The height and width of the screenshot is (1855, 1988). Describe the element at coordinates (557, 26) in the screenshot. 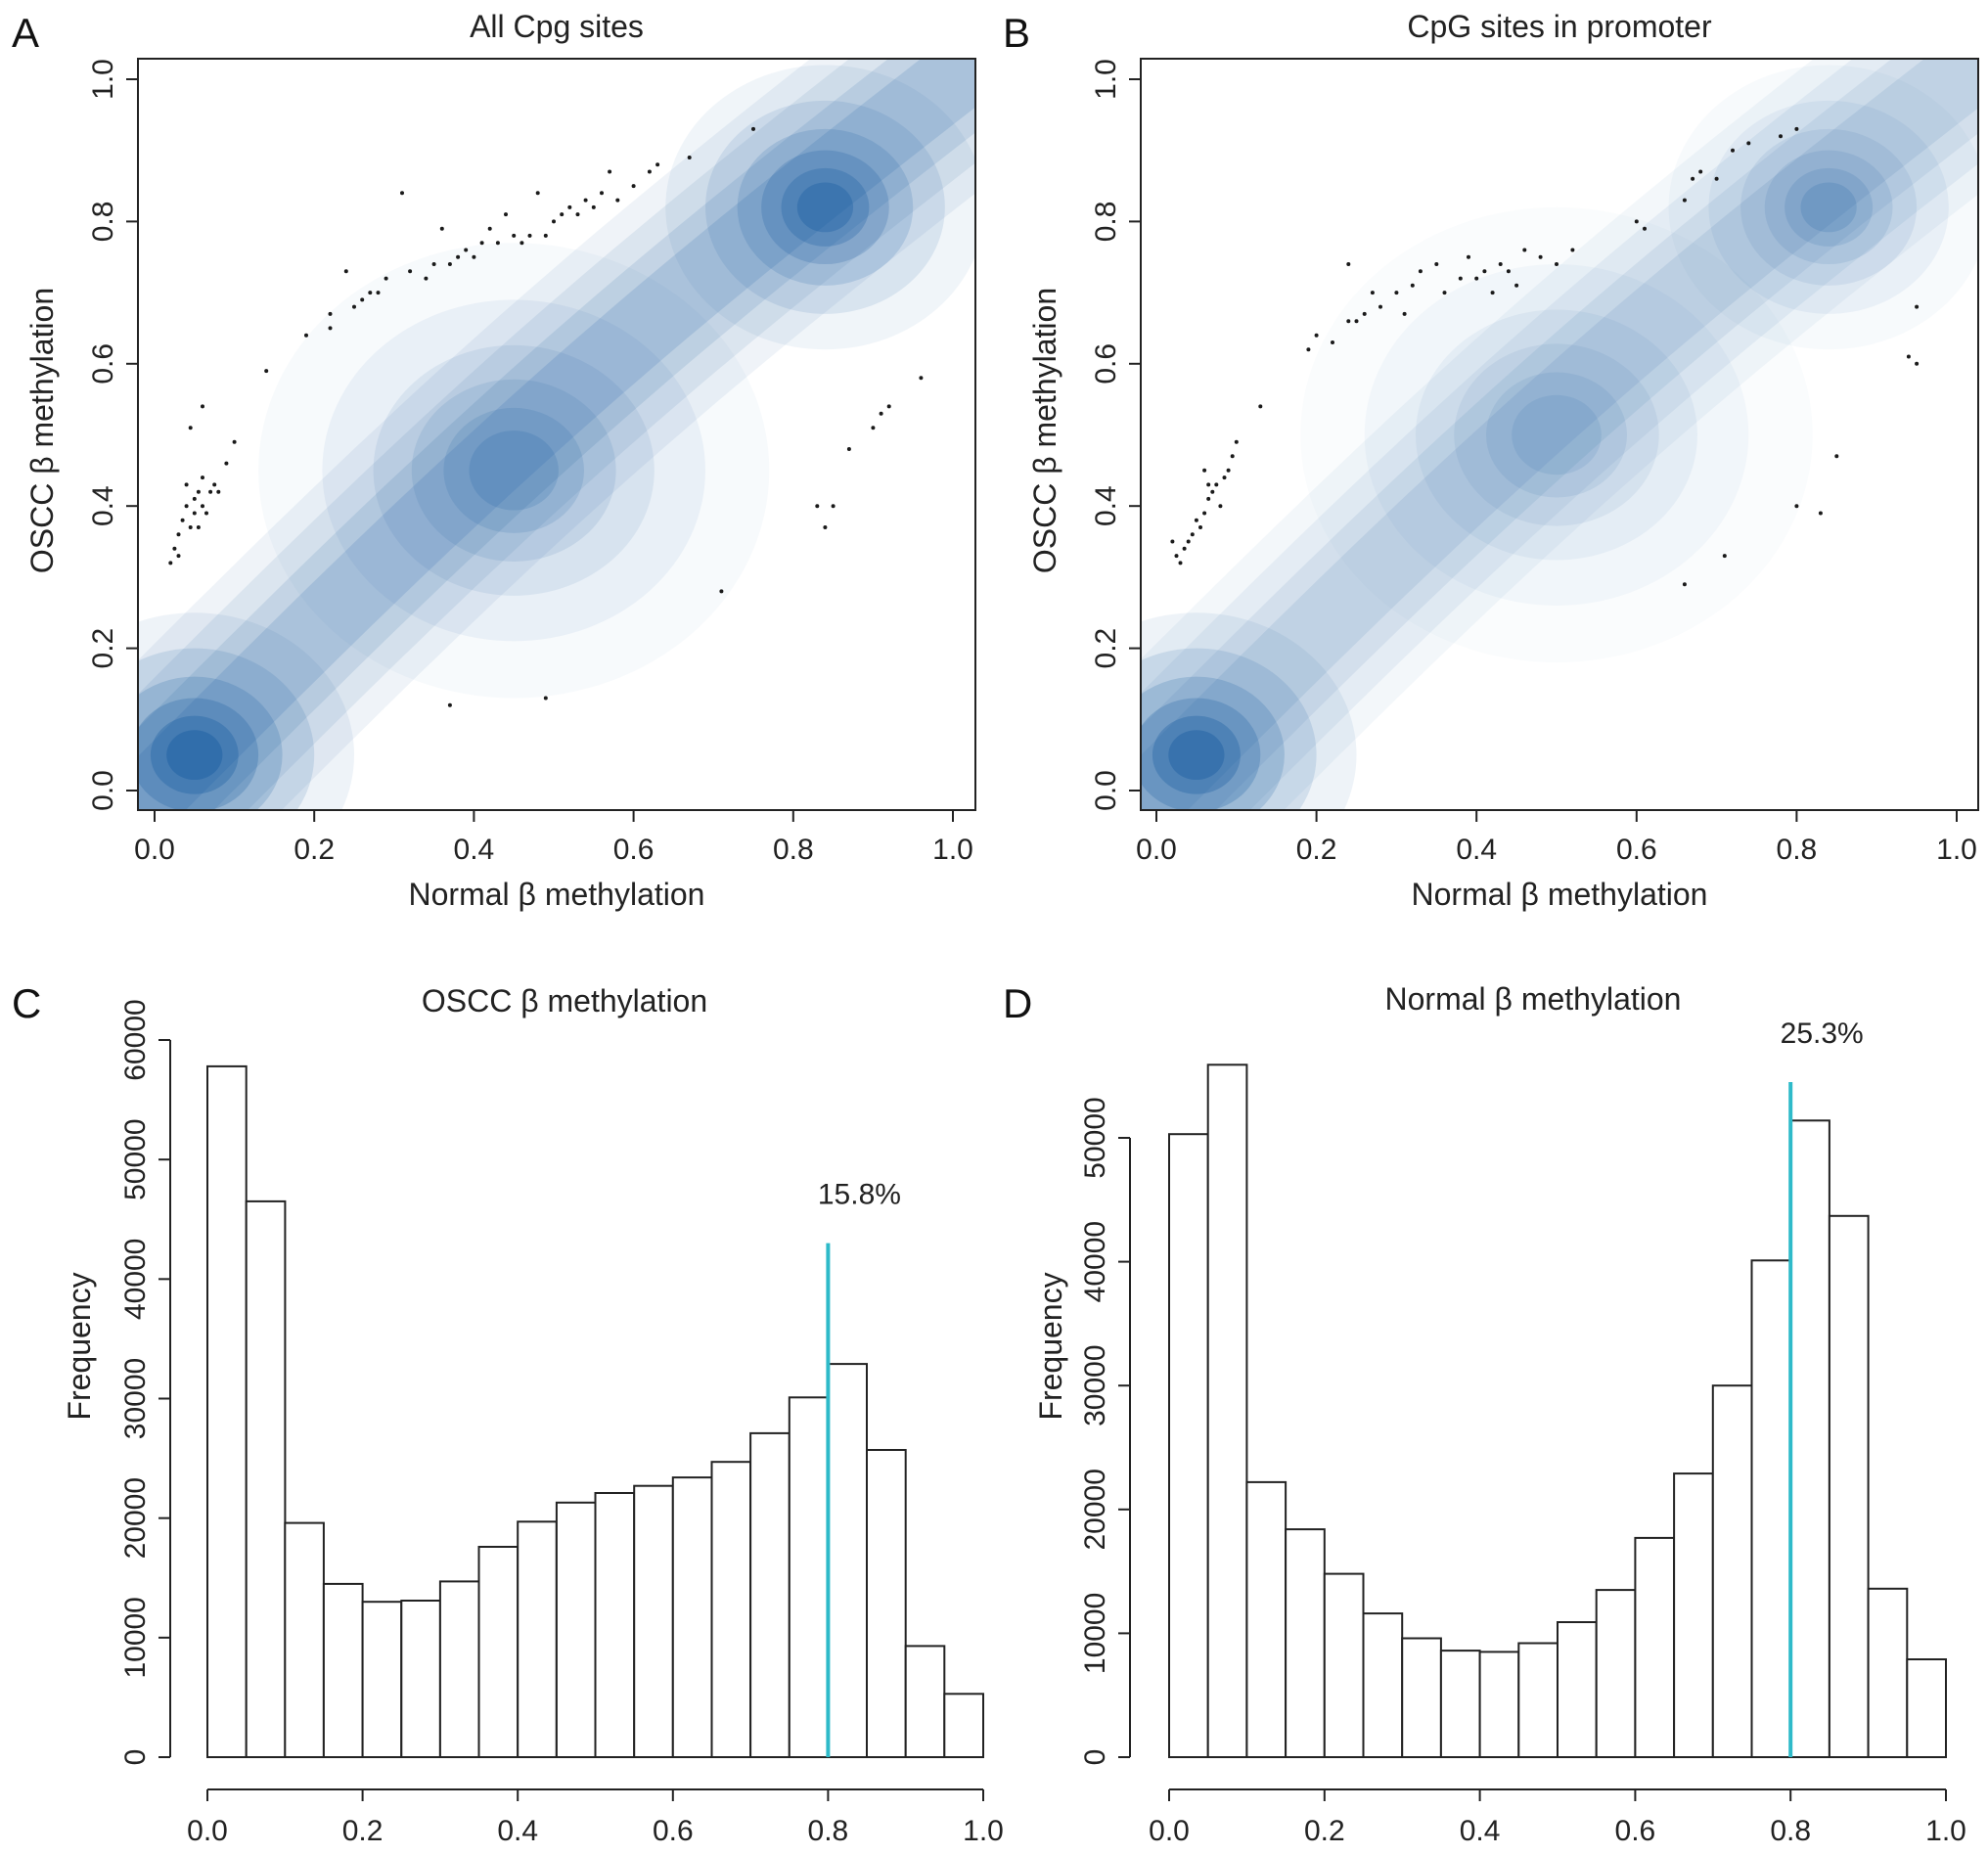

I see `panel-a-title: All Cpg sites` at that location.